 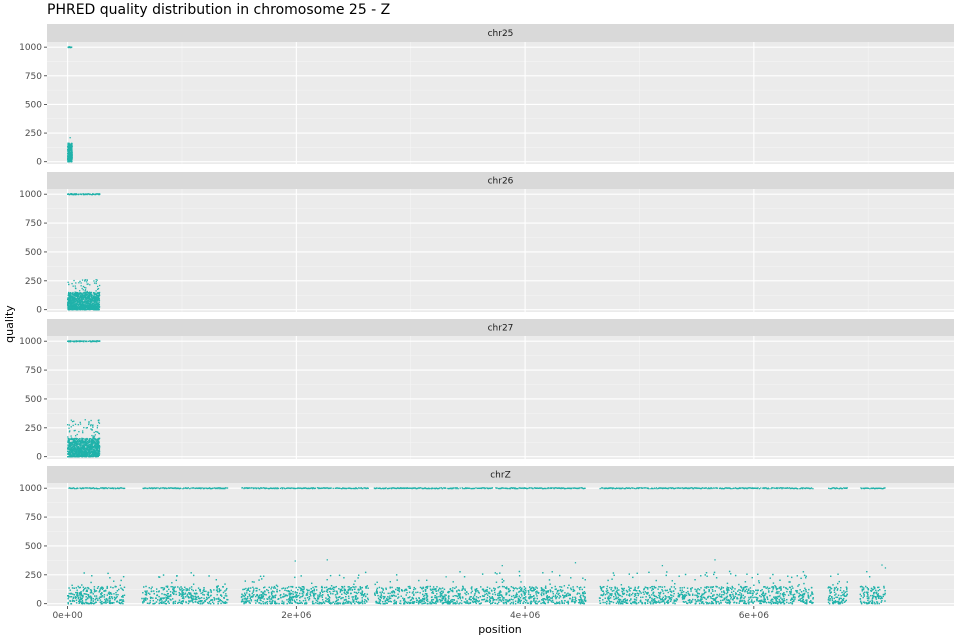 What do you see at coordinates (33, 547) in the screenshot?
I see `y-tick-label: 500` at bounding box center [33, 547].